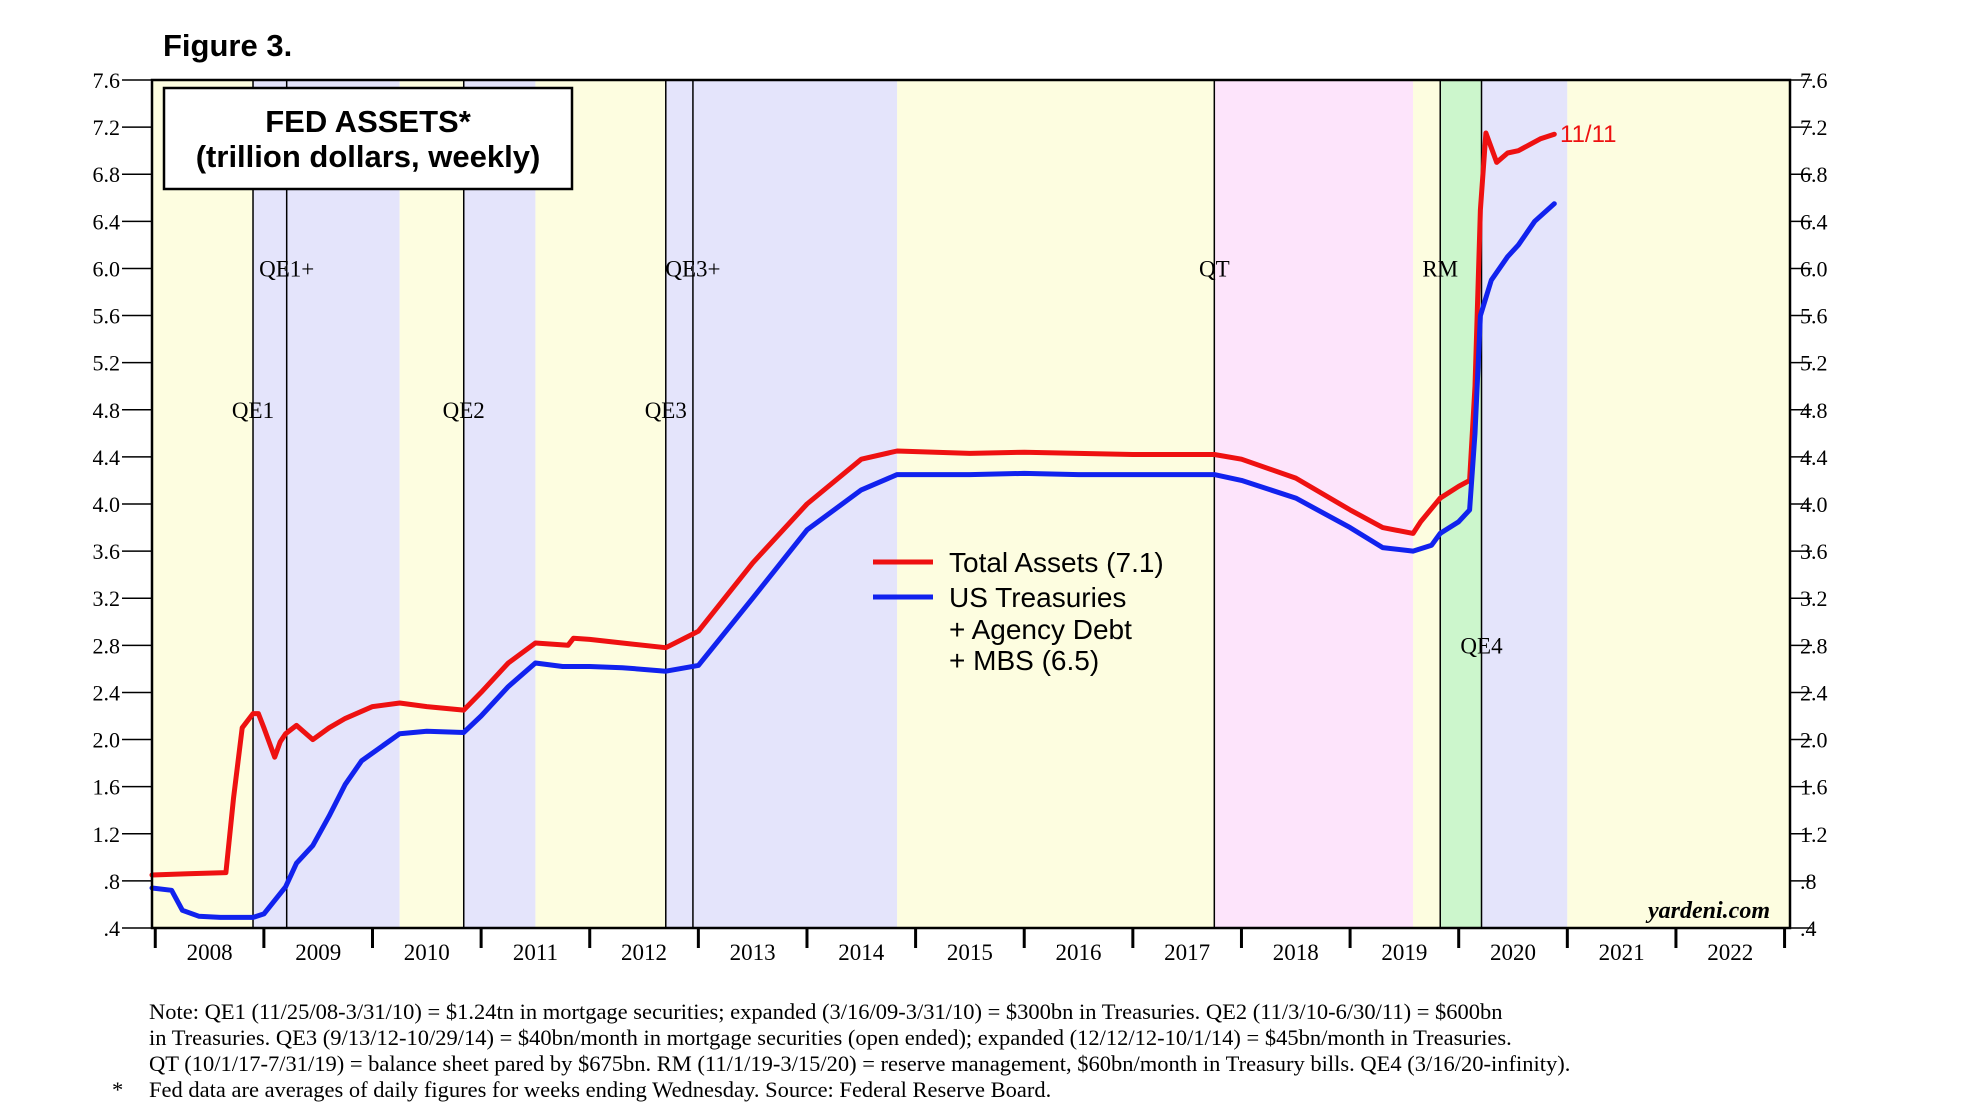 The width and height of the screenshot is (1976, 1107). I want to click on x-tick-label: 2021, so click(1622, 952).